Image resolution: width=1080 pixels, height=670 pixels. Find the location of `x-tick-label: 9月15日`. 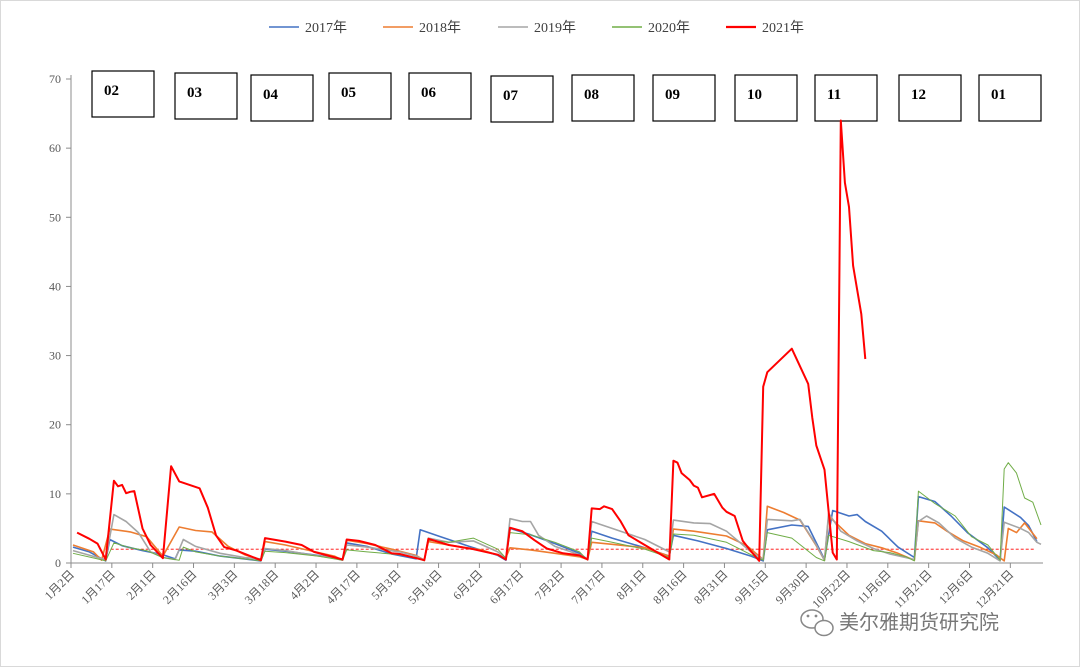

x-tick-label: 9月15日 is located at coordinates (752, 587).